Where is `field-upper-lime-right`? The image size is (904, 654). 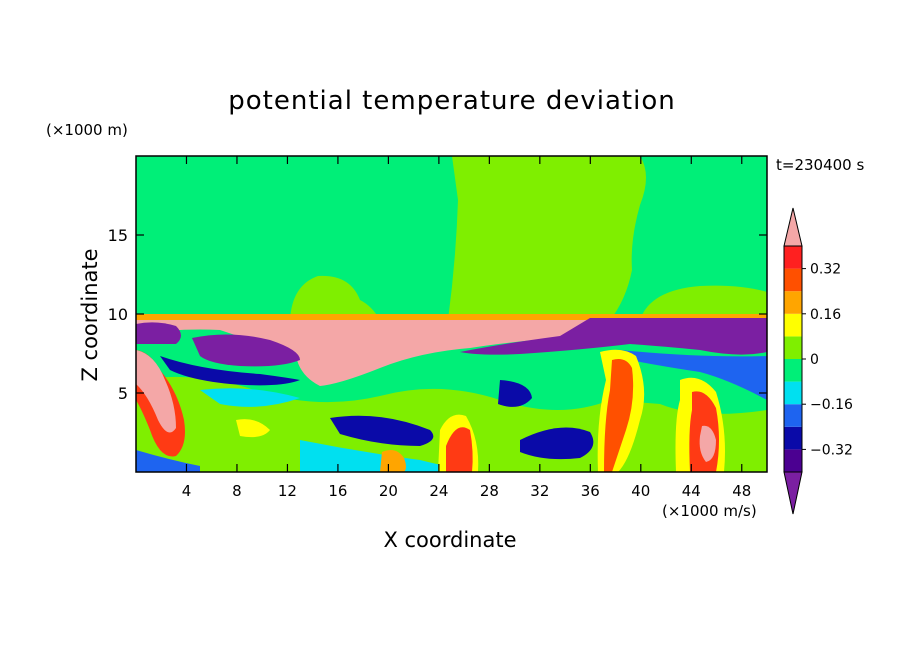
field-upper-lime-right is located at coordinates (703, 302).